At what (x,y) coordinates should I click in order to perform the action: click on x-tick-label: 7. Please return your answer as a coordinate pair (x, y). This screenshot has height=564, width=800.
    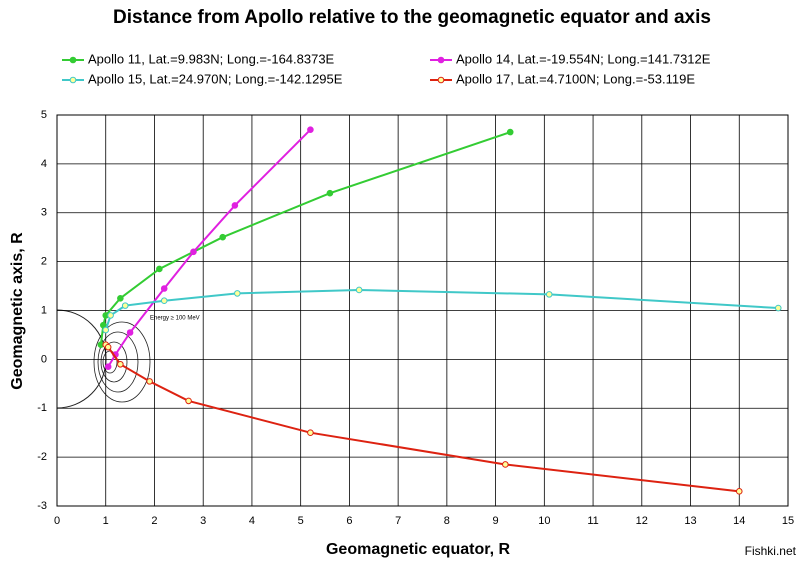
    Looking at the image, I should click on (398, 521).